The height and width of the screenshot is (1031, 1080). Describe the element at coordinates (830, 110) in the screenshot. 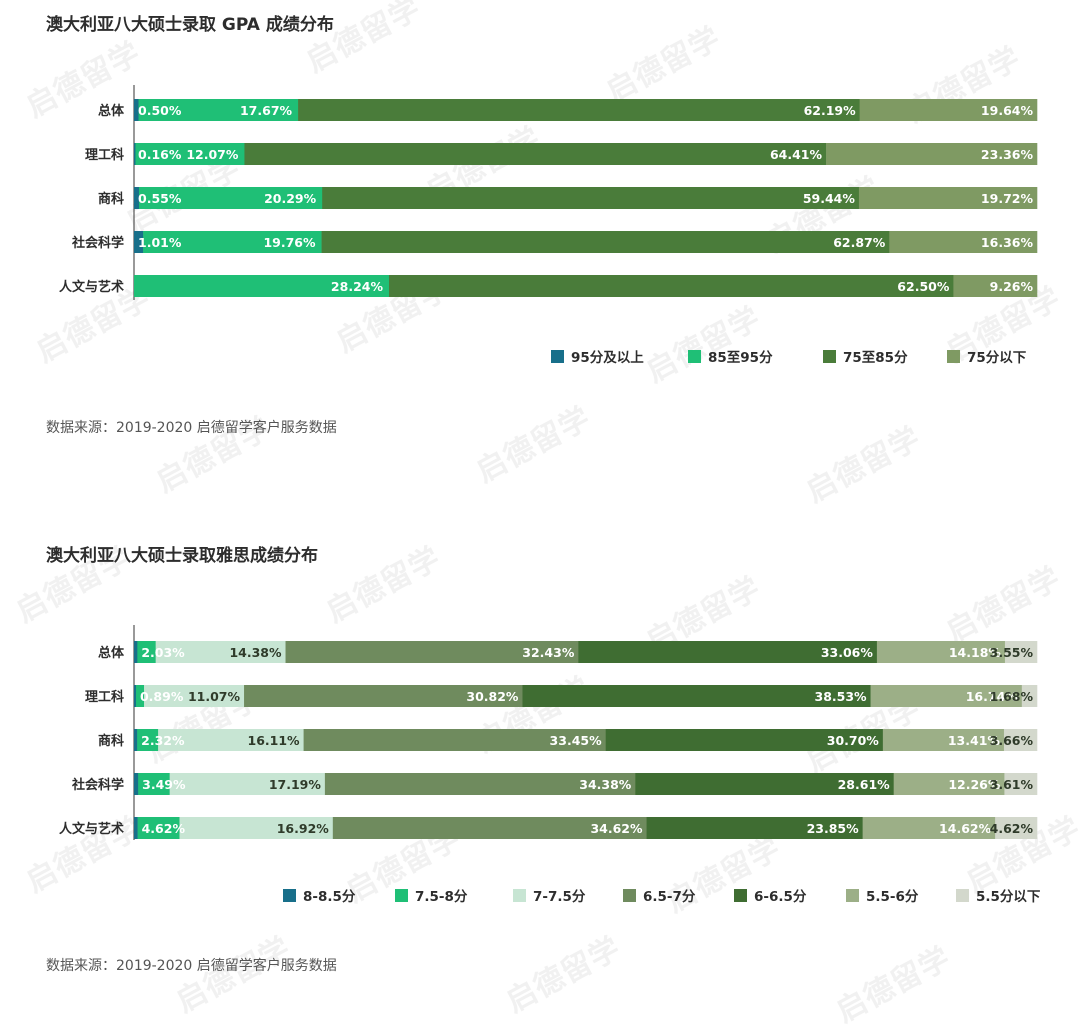

I see `data-label: 62.19%` at that location.